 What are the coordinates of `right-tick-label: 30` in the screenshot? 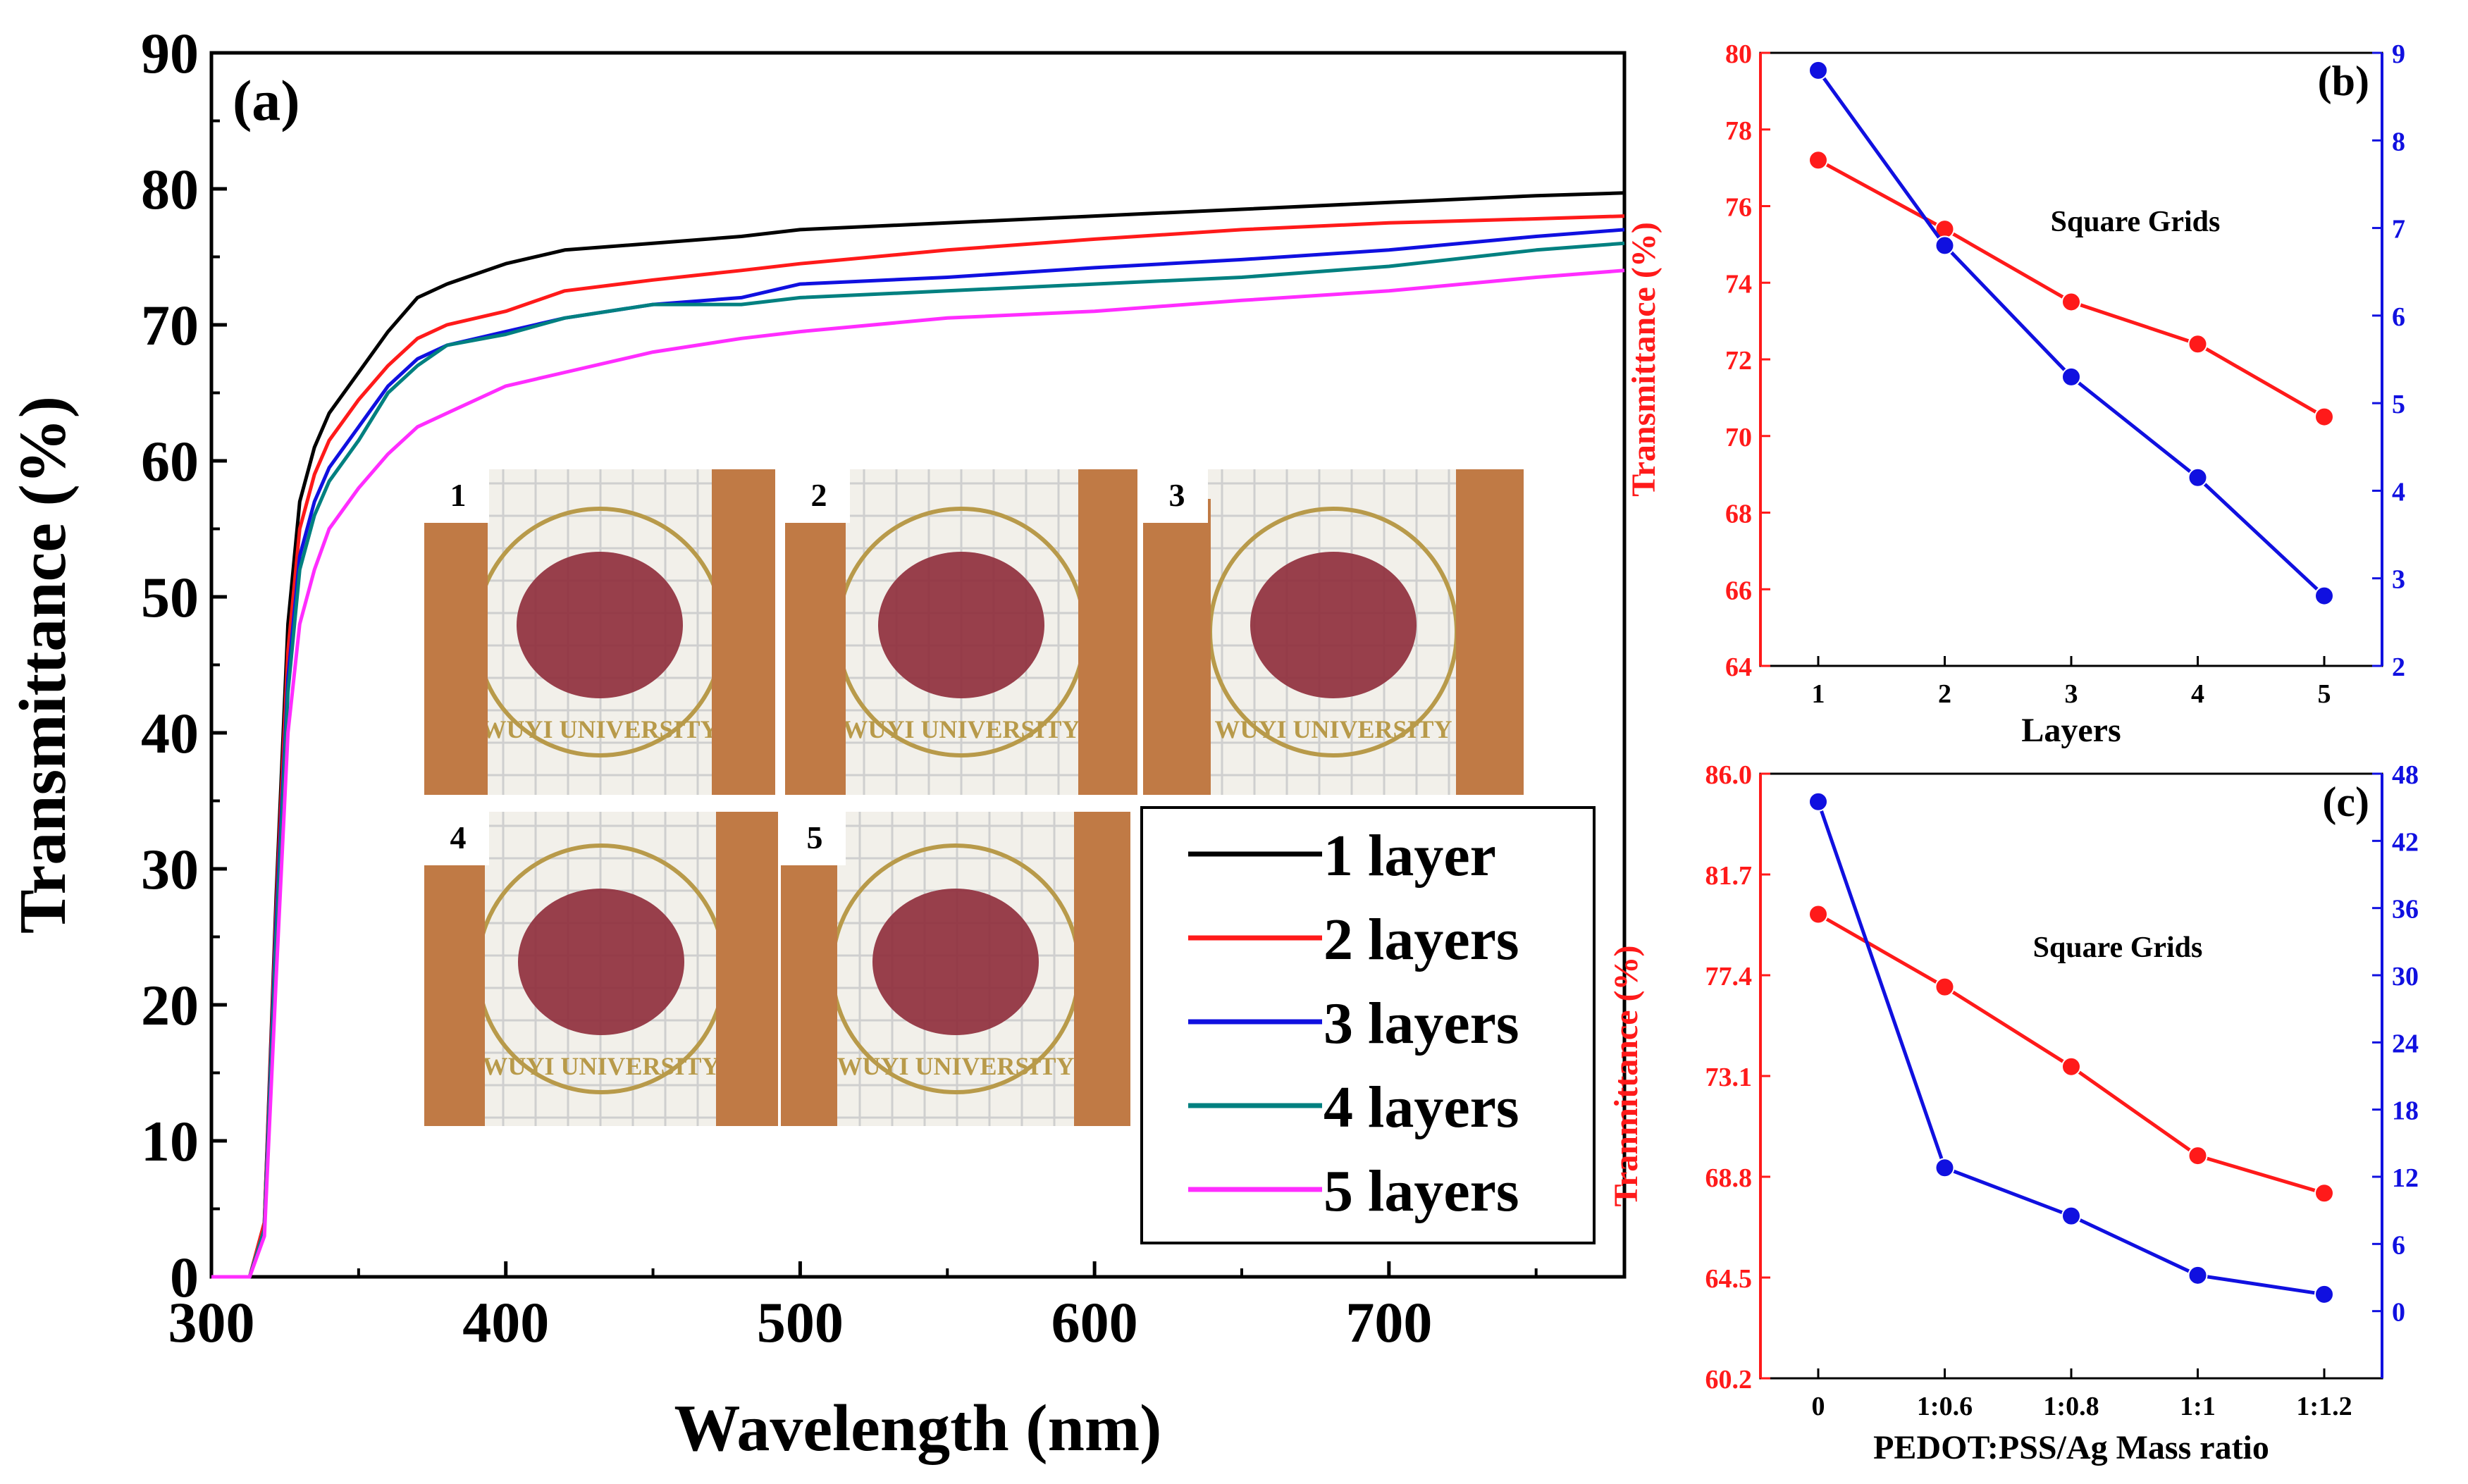 It's located at (2405, 977).